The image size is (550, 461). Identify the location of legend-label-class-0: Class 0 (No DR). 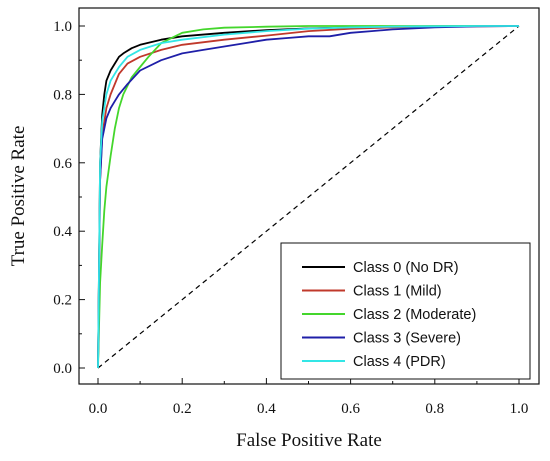
(406, 268).